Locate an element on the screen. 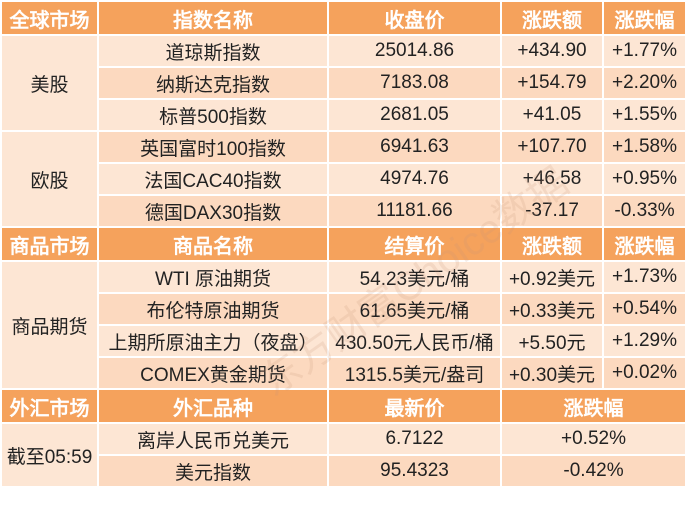 Image resolution: width=685 pixels, height=518 pixels. cell: COMEX黄金期货 is located at coordinates (213, 373).